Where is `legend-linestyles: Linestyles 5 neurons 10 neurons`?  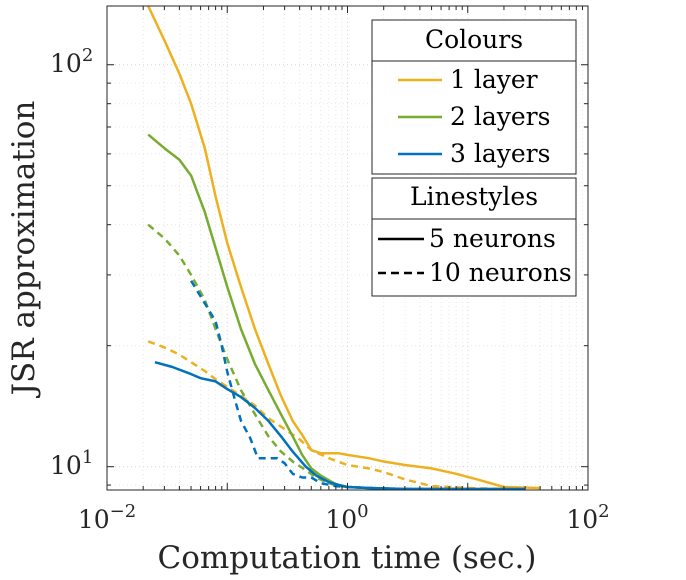
legend-linestyles: Linestyles 5 neurons 10 neurons is located at coordinates (474, 237).